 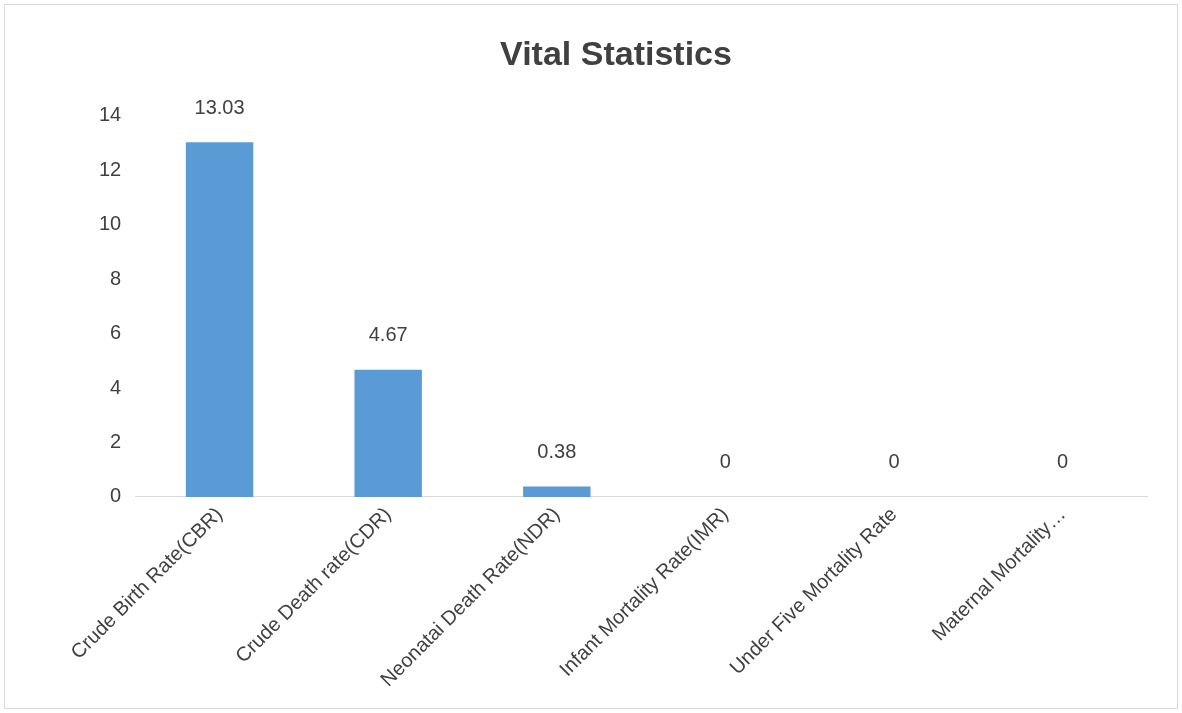 I want to click on y-tick-label: 2, so click(x=116, y=440).